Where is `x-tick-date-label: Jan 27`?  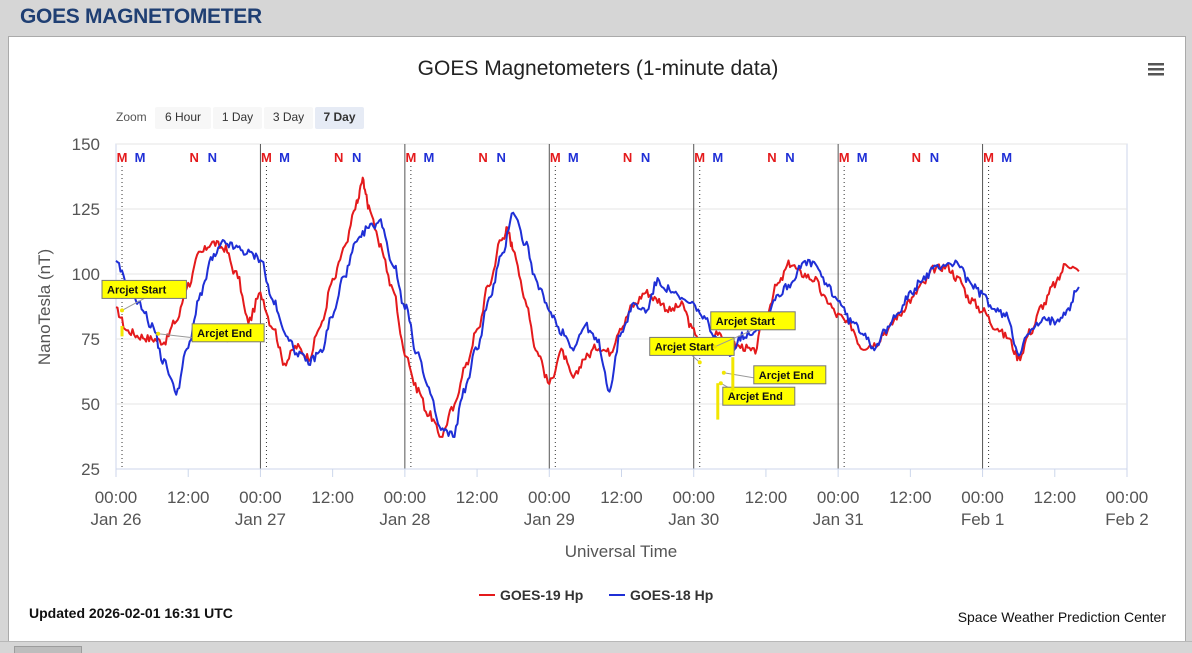
x-tick-date-label: Jan 27 is located at coordinates (260, 519).